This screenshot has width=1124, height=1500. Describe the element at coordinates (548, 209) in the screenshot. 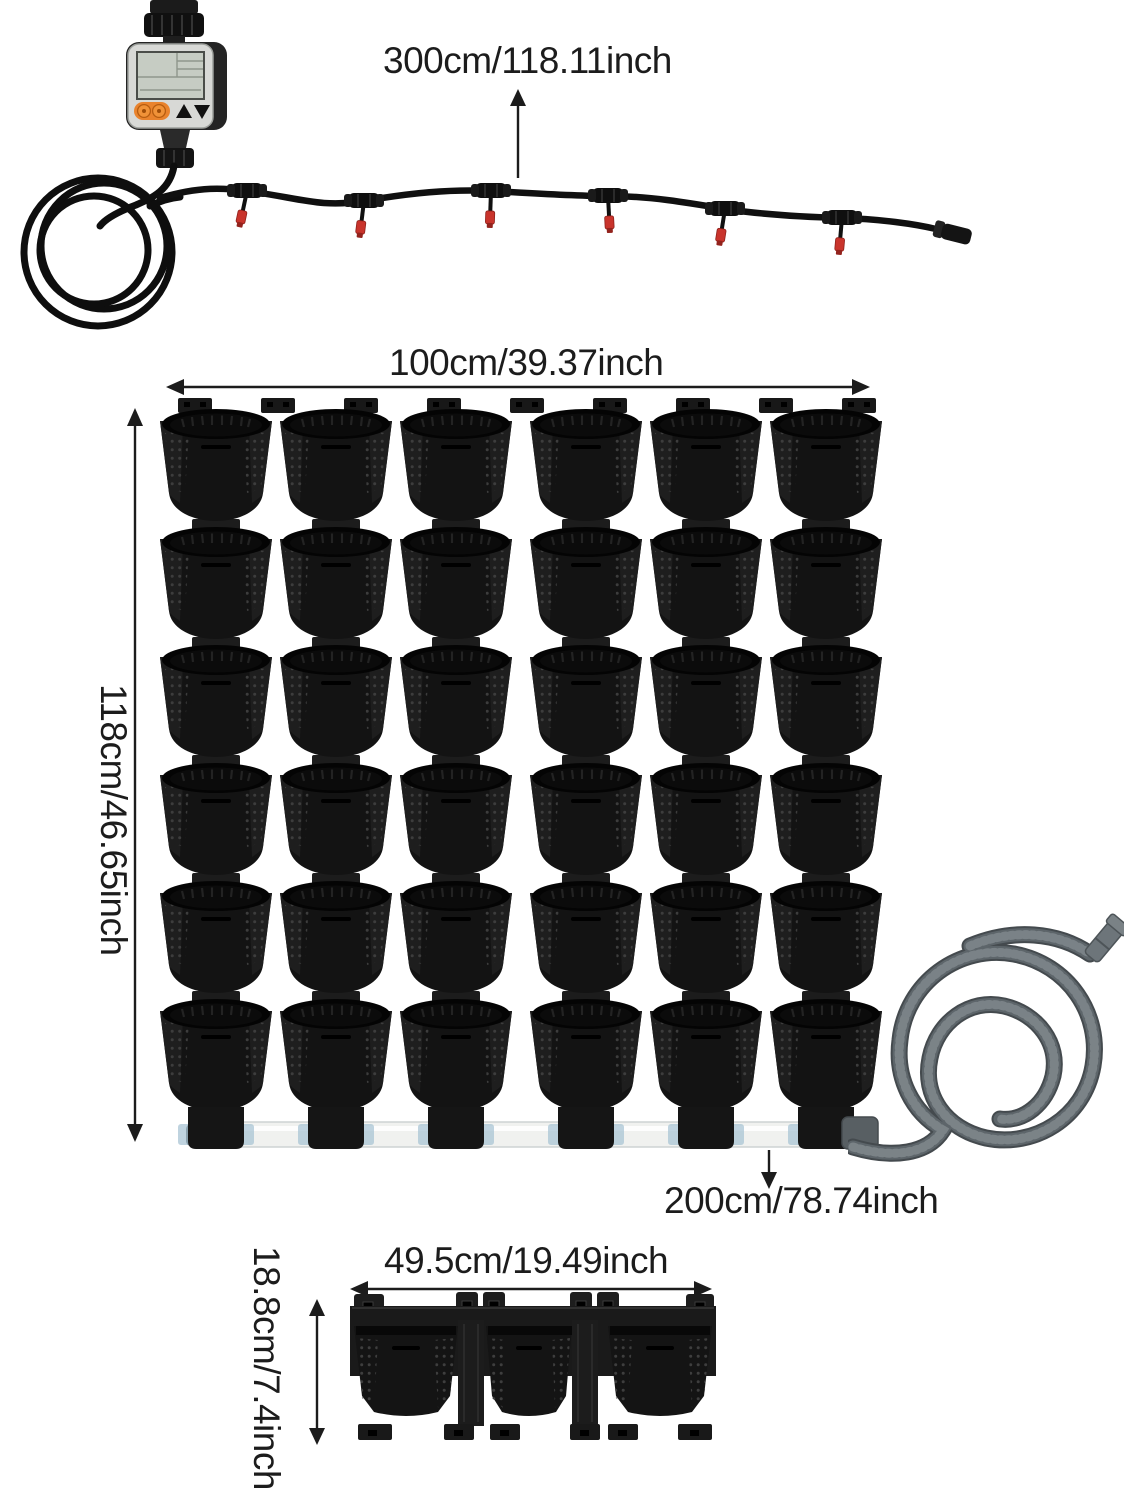

I see `misting-line-icon` at that location.